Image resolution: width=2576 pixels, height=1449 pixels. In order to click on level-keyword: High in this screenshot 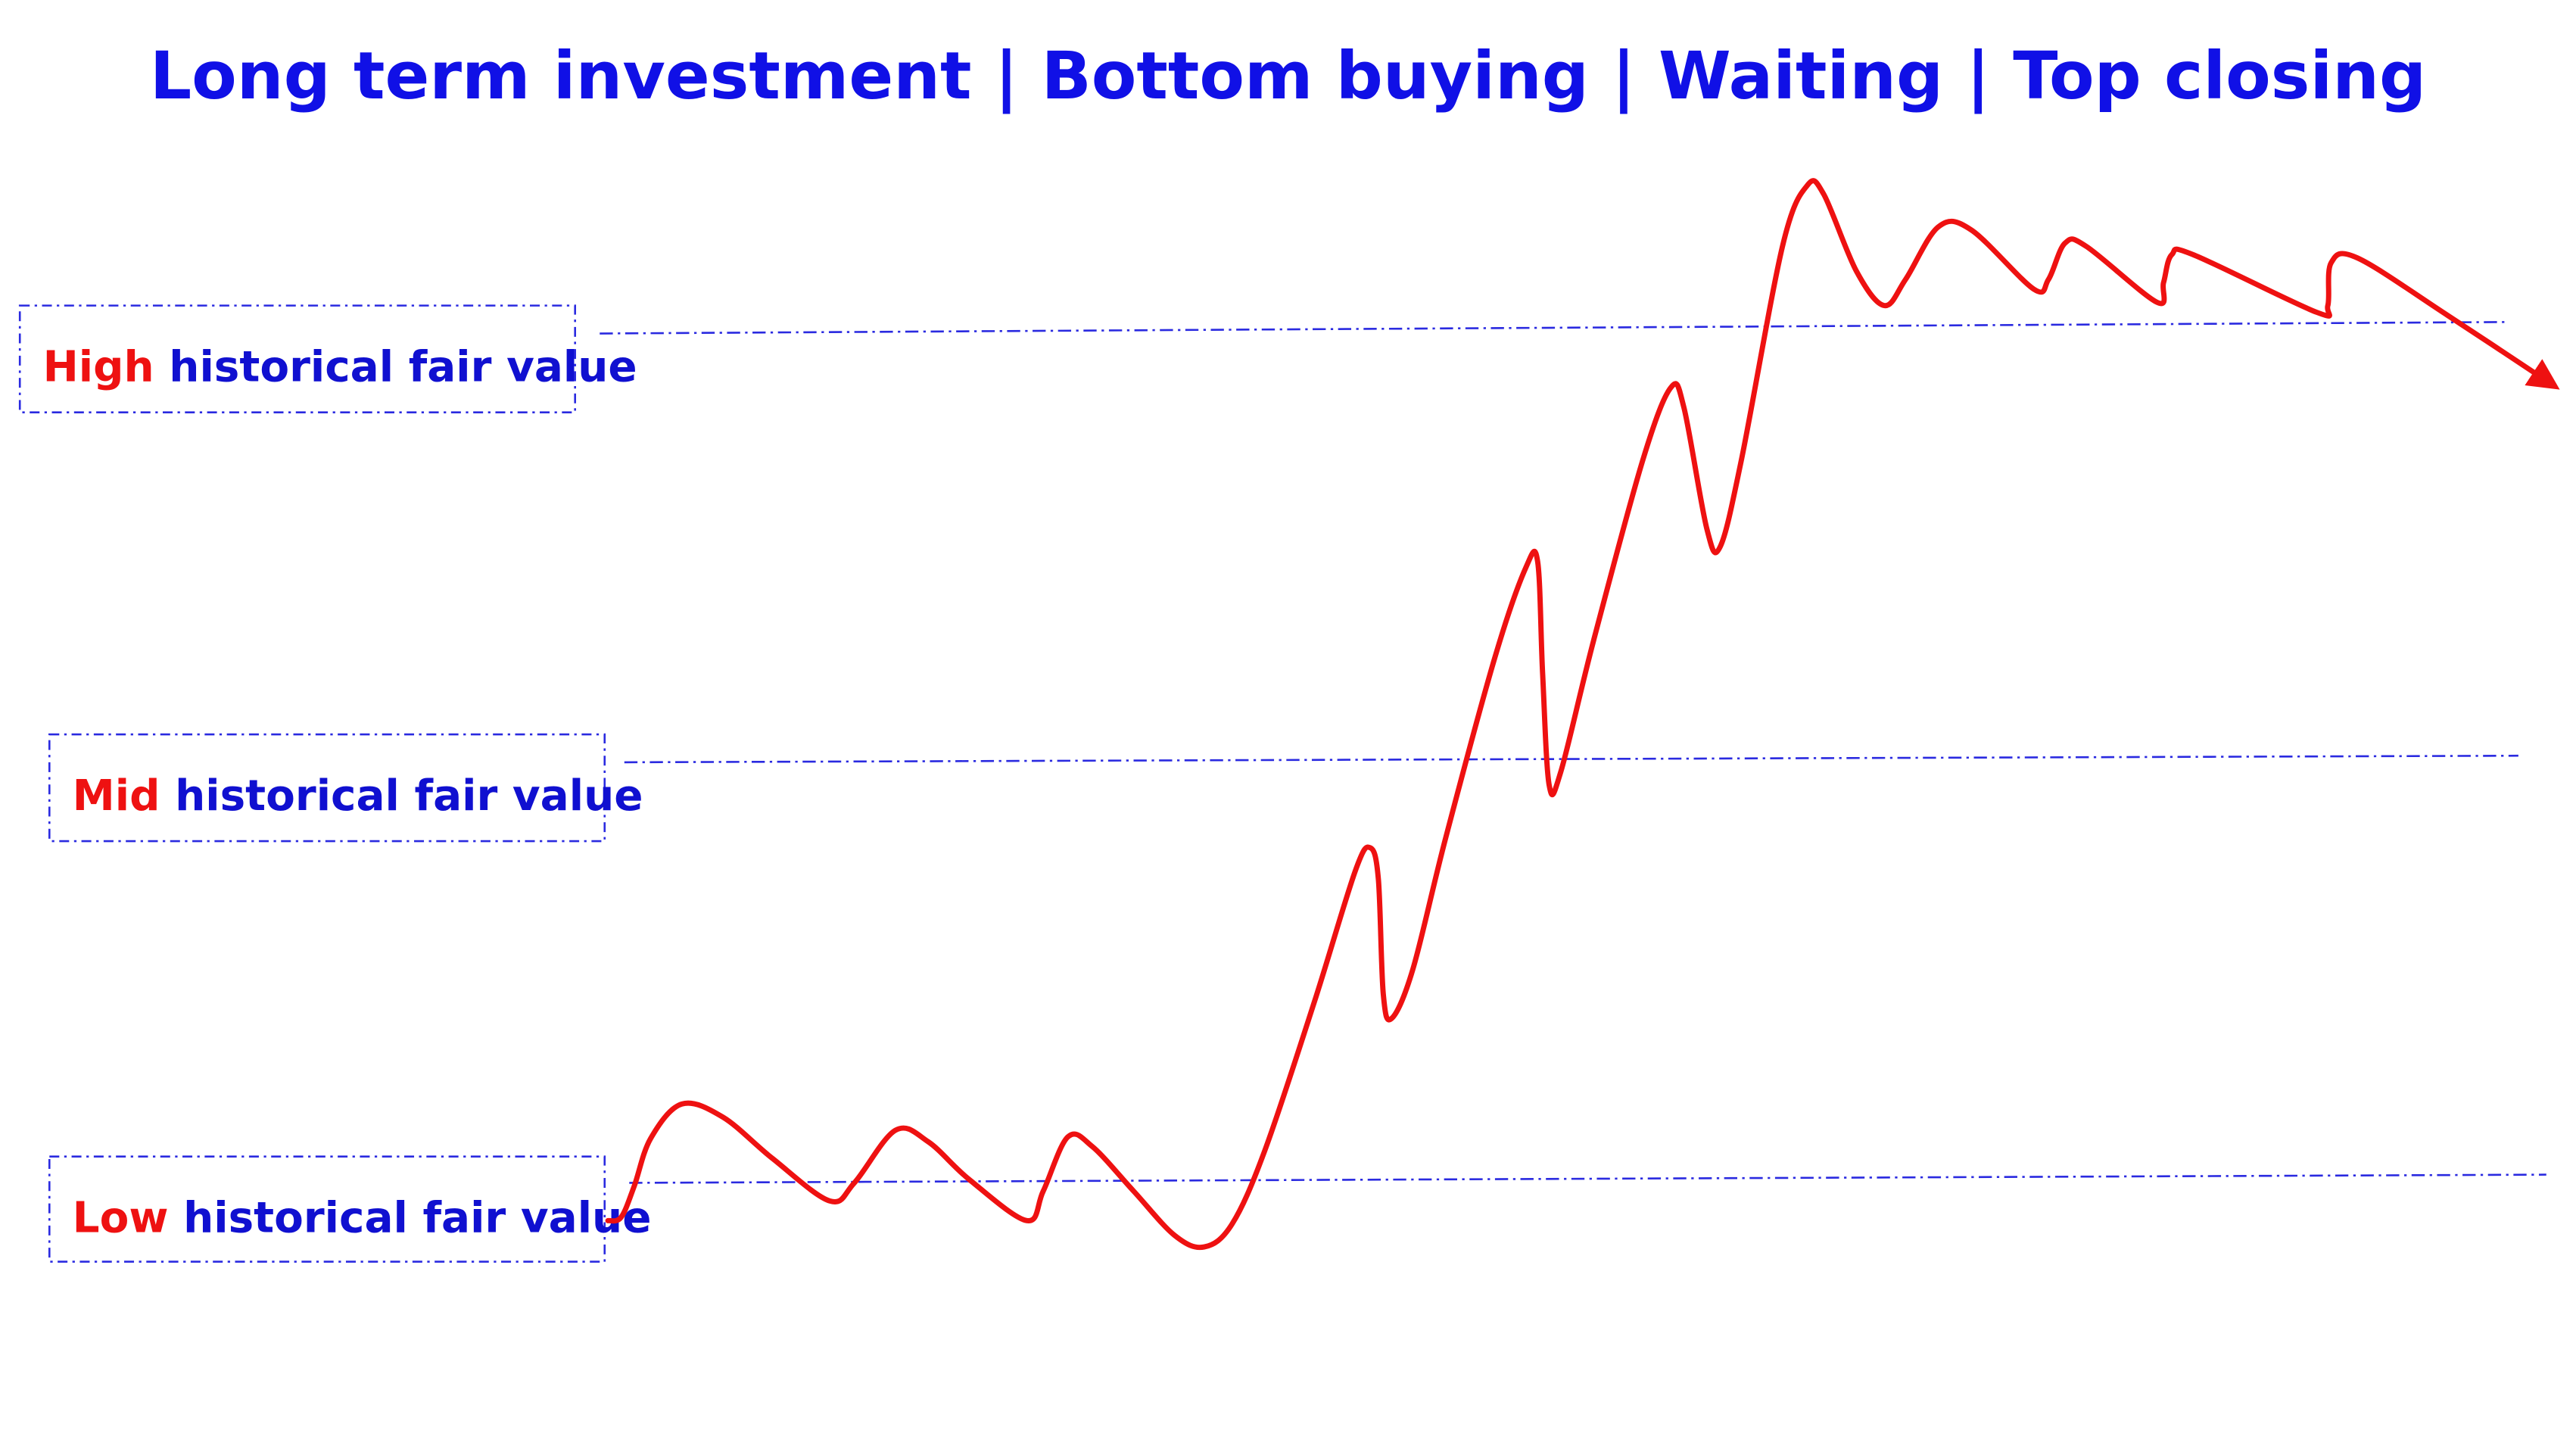, I will do `click(98, 366)`.